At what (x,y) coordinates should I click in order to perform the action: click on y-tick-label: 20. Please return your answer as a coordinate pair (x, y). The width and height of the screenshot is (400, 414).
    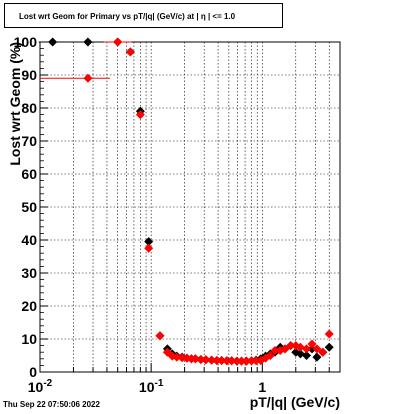
    Looking at the image, I should click on (29, 306).